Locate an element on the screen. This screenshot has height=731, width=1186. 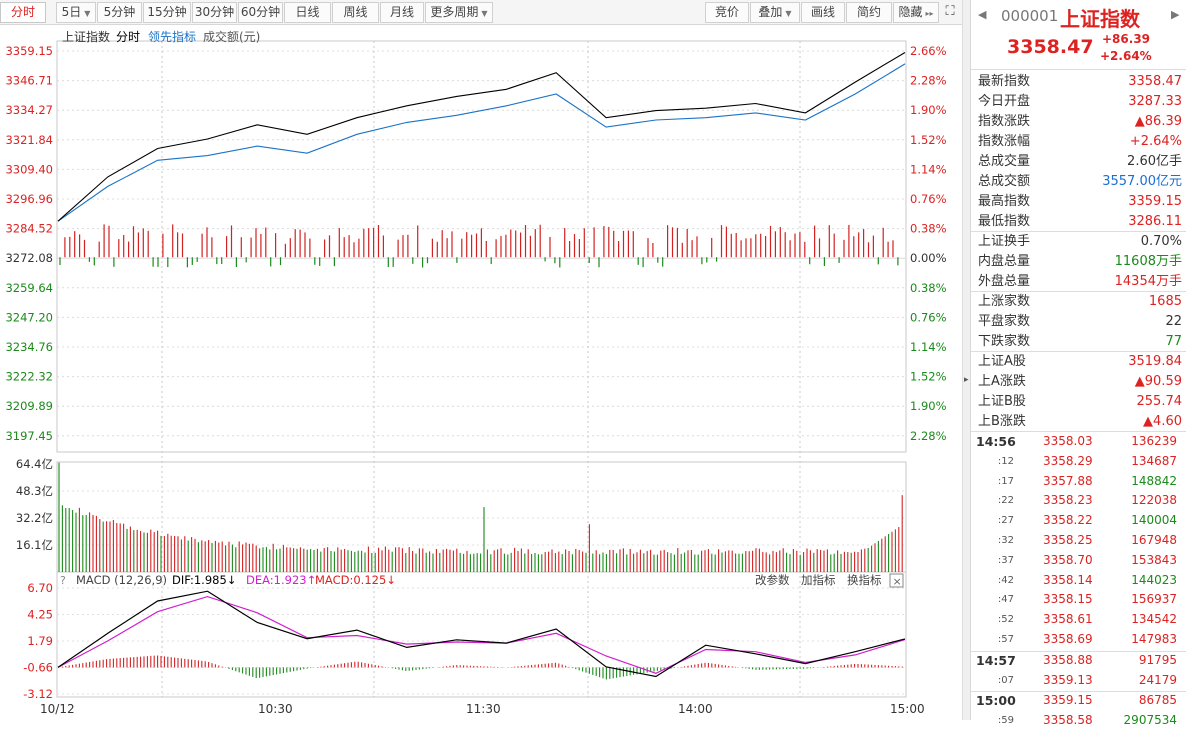
collapse-arrow-icon: ▸ is located at coordinates (966, 380).